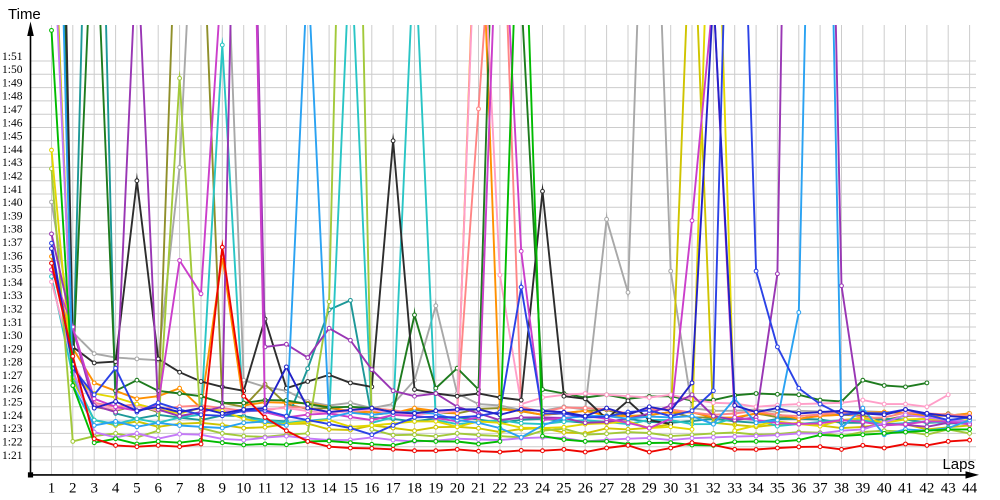  What do you see at coordinates (948, 489) in the screenshot?
I see `svg-text: 43` at bounding box center [948, 489].